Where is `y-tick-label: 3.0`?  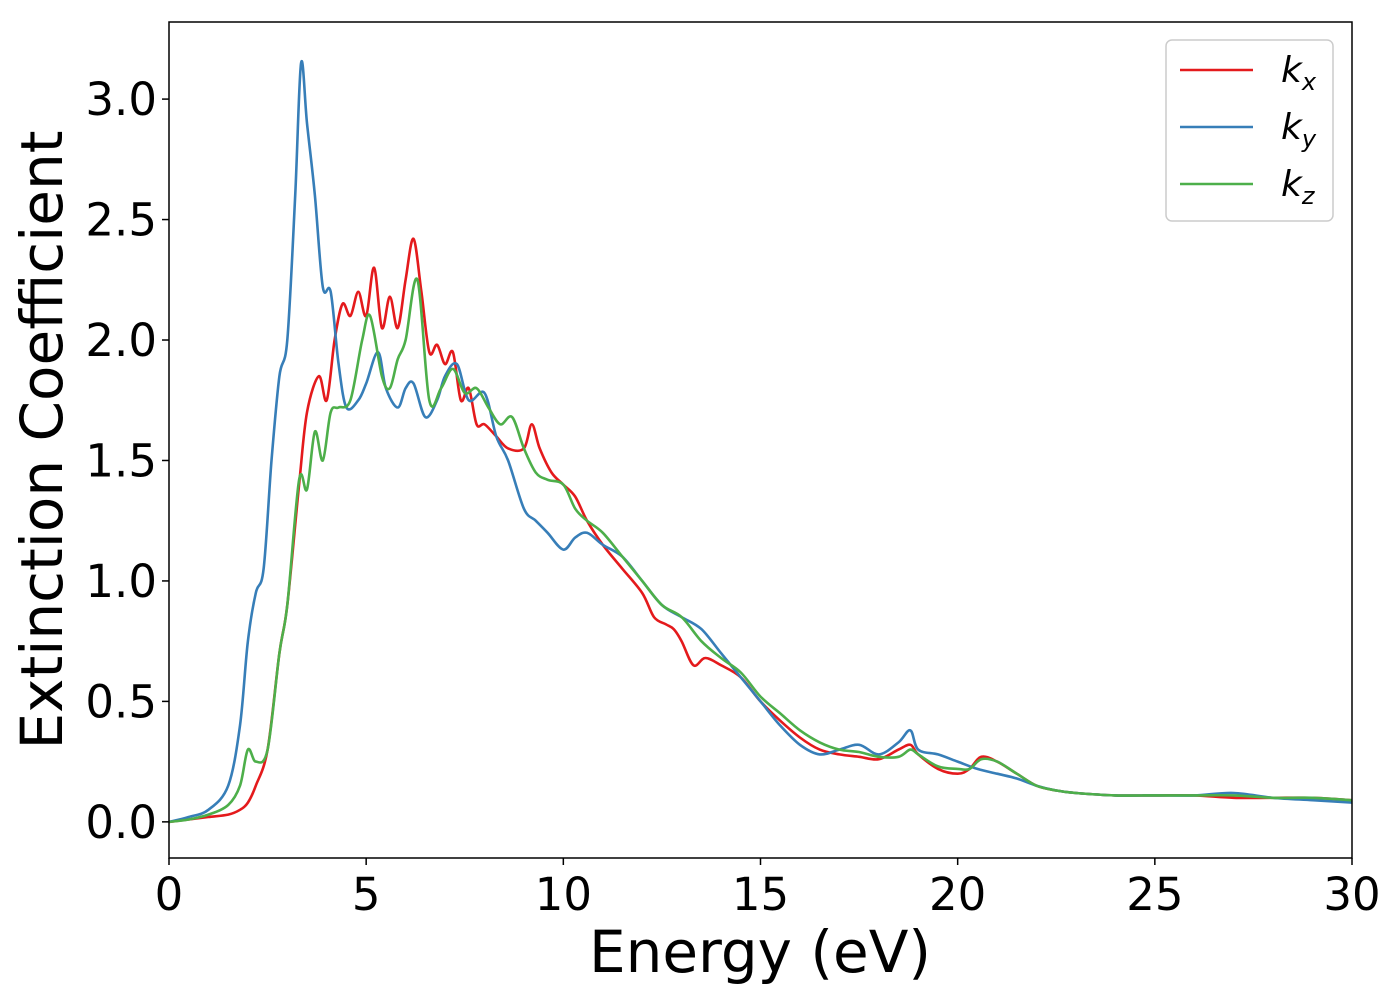 y-tick-label: 3.0 is located at coordinates (121, 99).